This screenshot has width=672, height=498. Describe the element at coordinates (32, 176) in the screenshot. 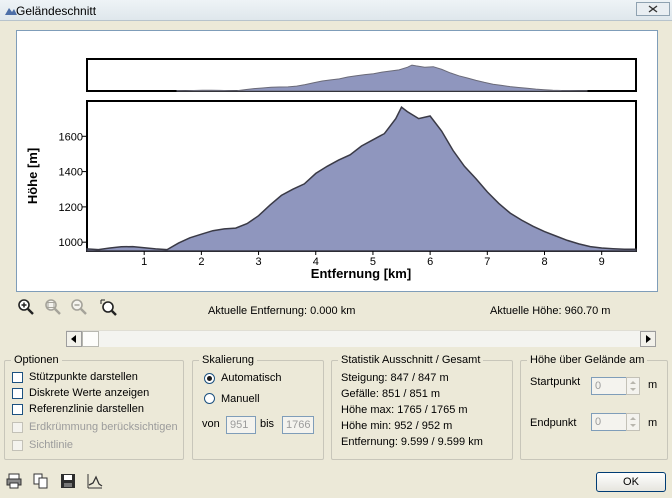

I see `y-axis-label: Höhe [m]` at that location.